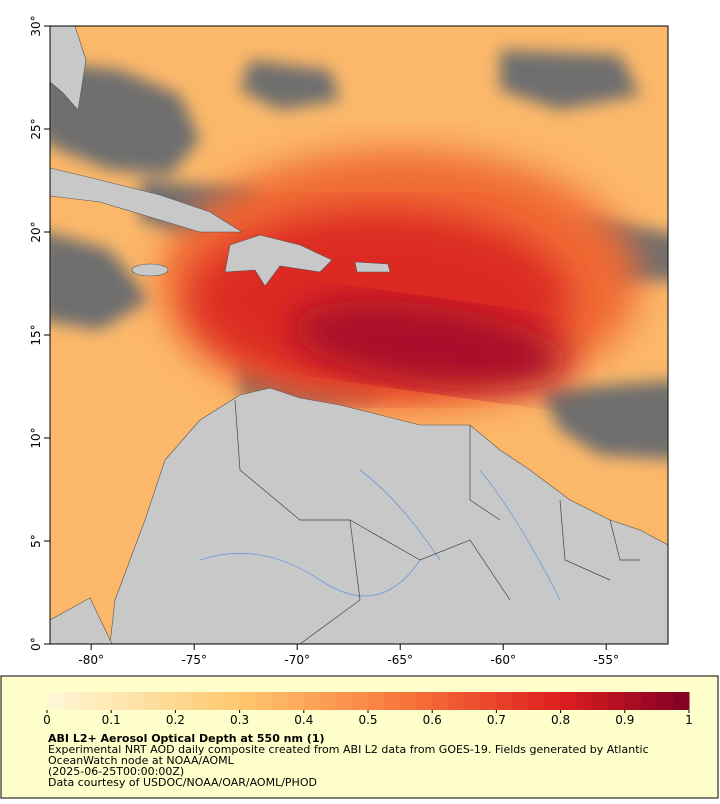 Image resolution: width=720 pixels, height=804 pixels. What do you see at coordinates (303, 720) in the screenshot?
I see `colorbar-tick-label: 0.4` at bounding box center [303, 720].